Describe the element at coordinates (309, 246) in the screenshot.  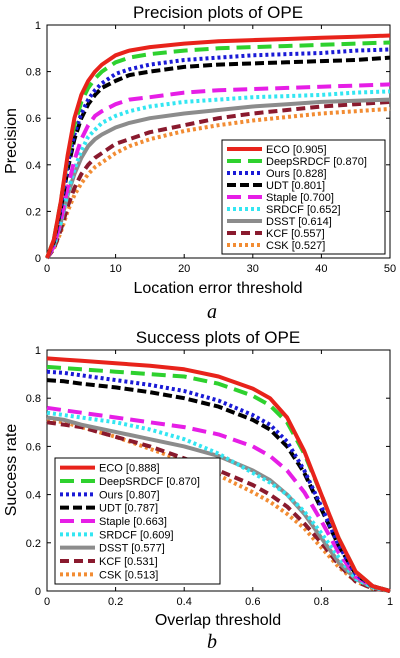
I see `legend-score: [0.527]` at that location.